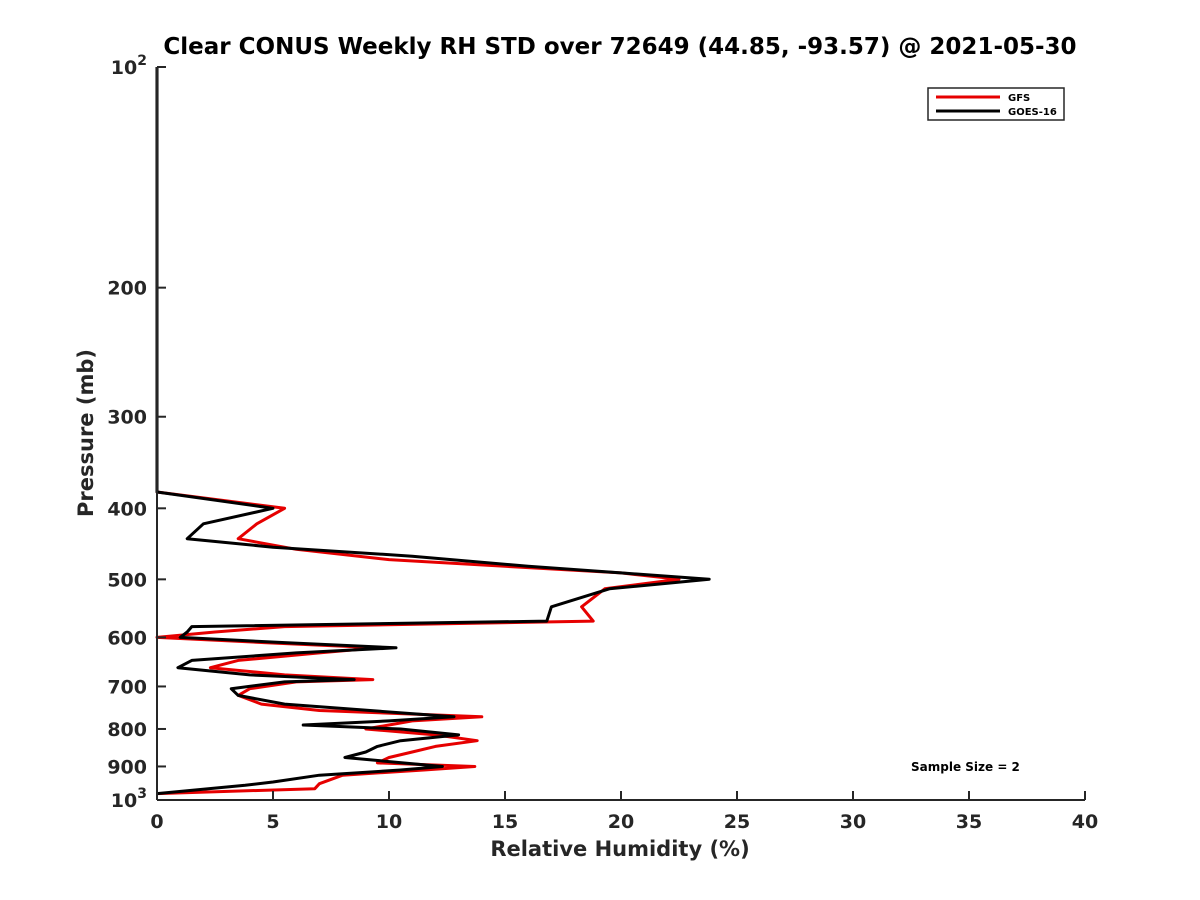  I want to click on sample-size-annotation: Sample Size = 2, so click(965, 767).